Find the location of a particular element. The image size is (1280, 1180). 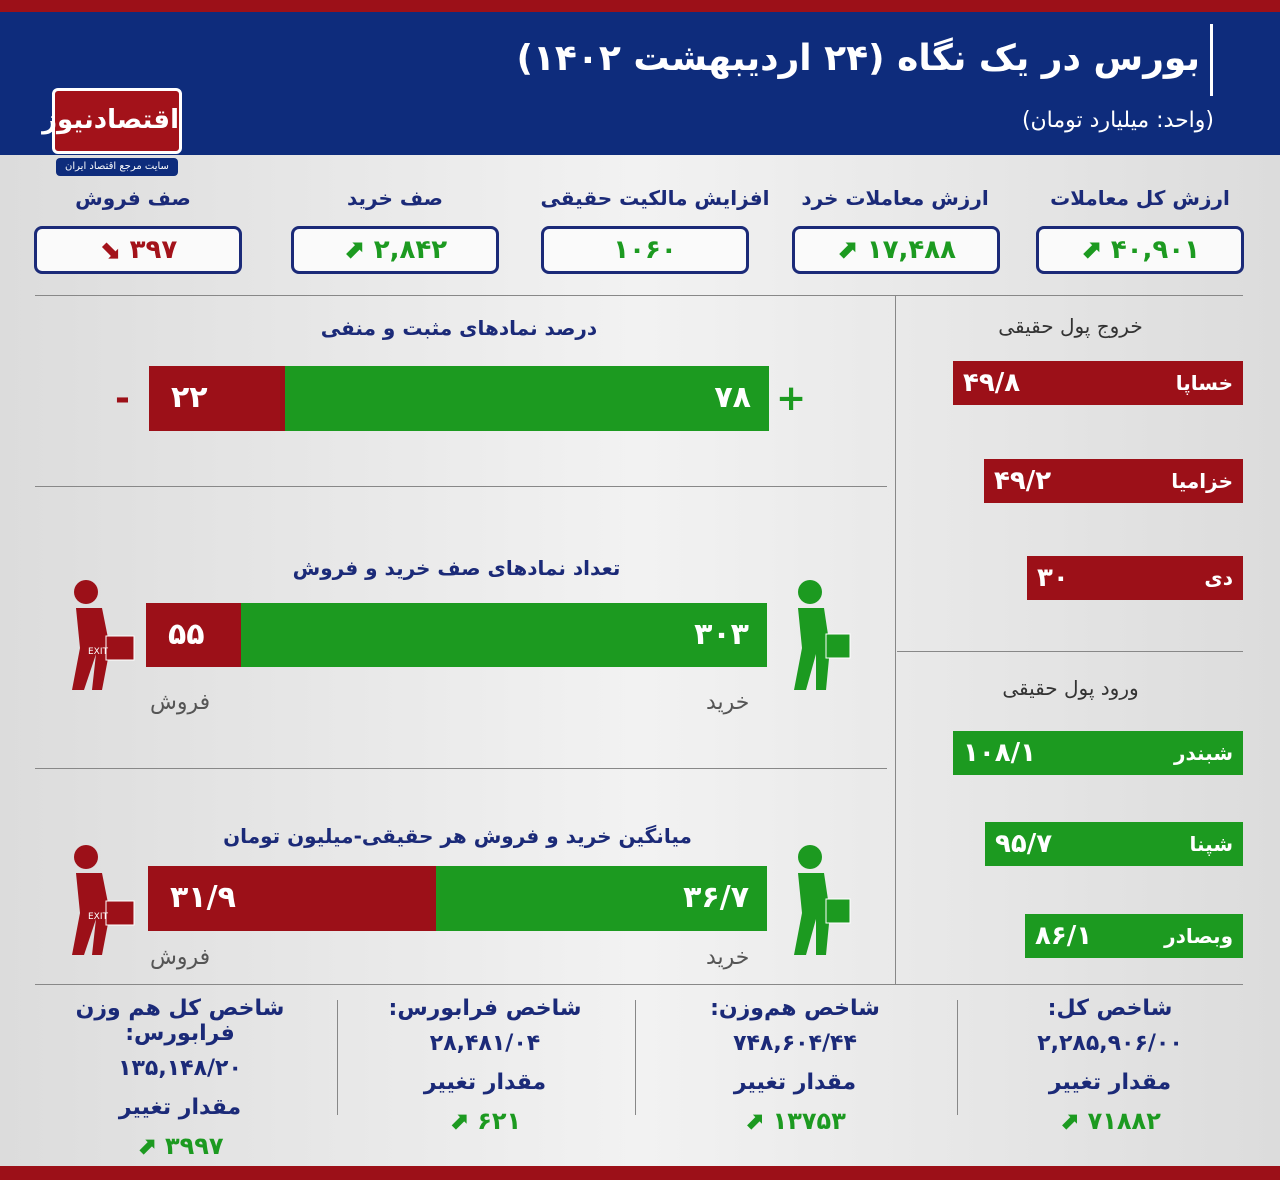

inflow-item: شپنا ۹۵/۷ is located at coordinates (1114, 844).